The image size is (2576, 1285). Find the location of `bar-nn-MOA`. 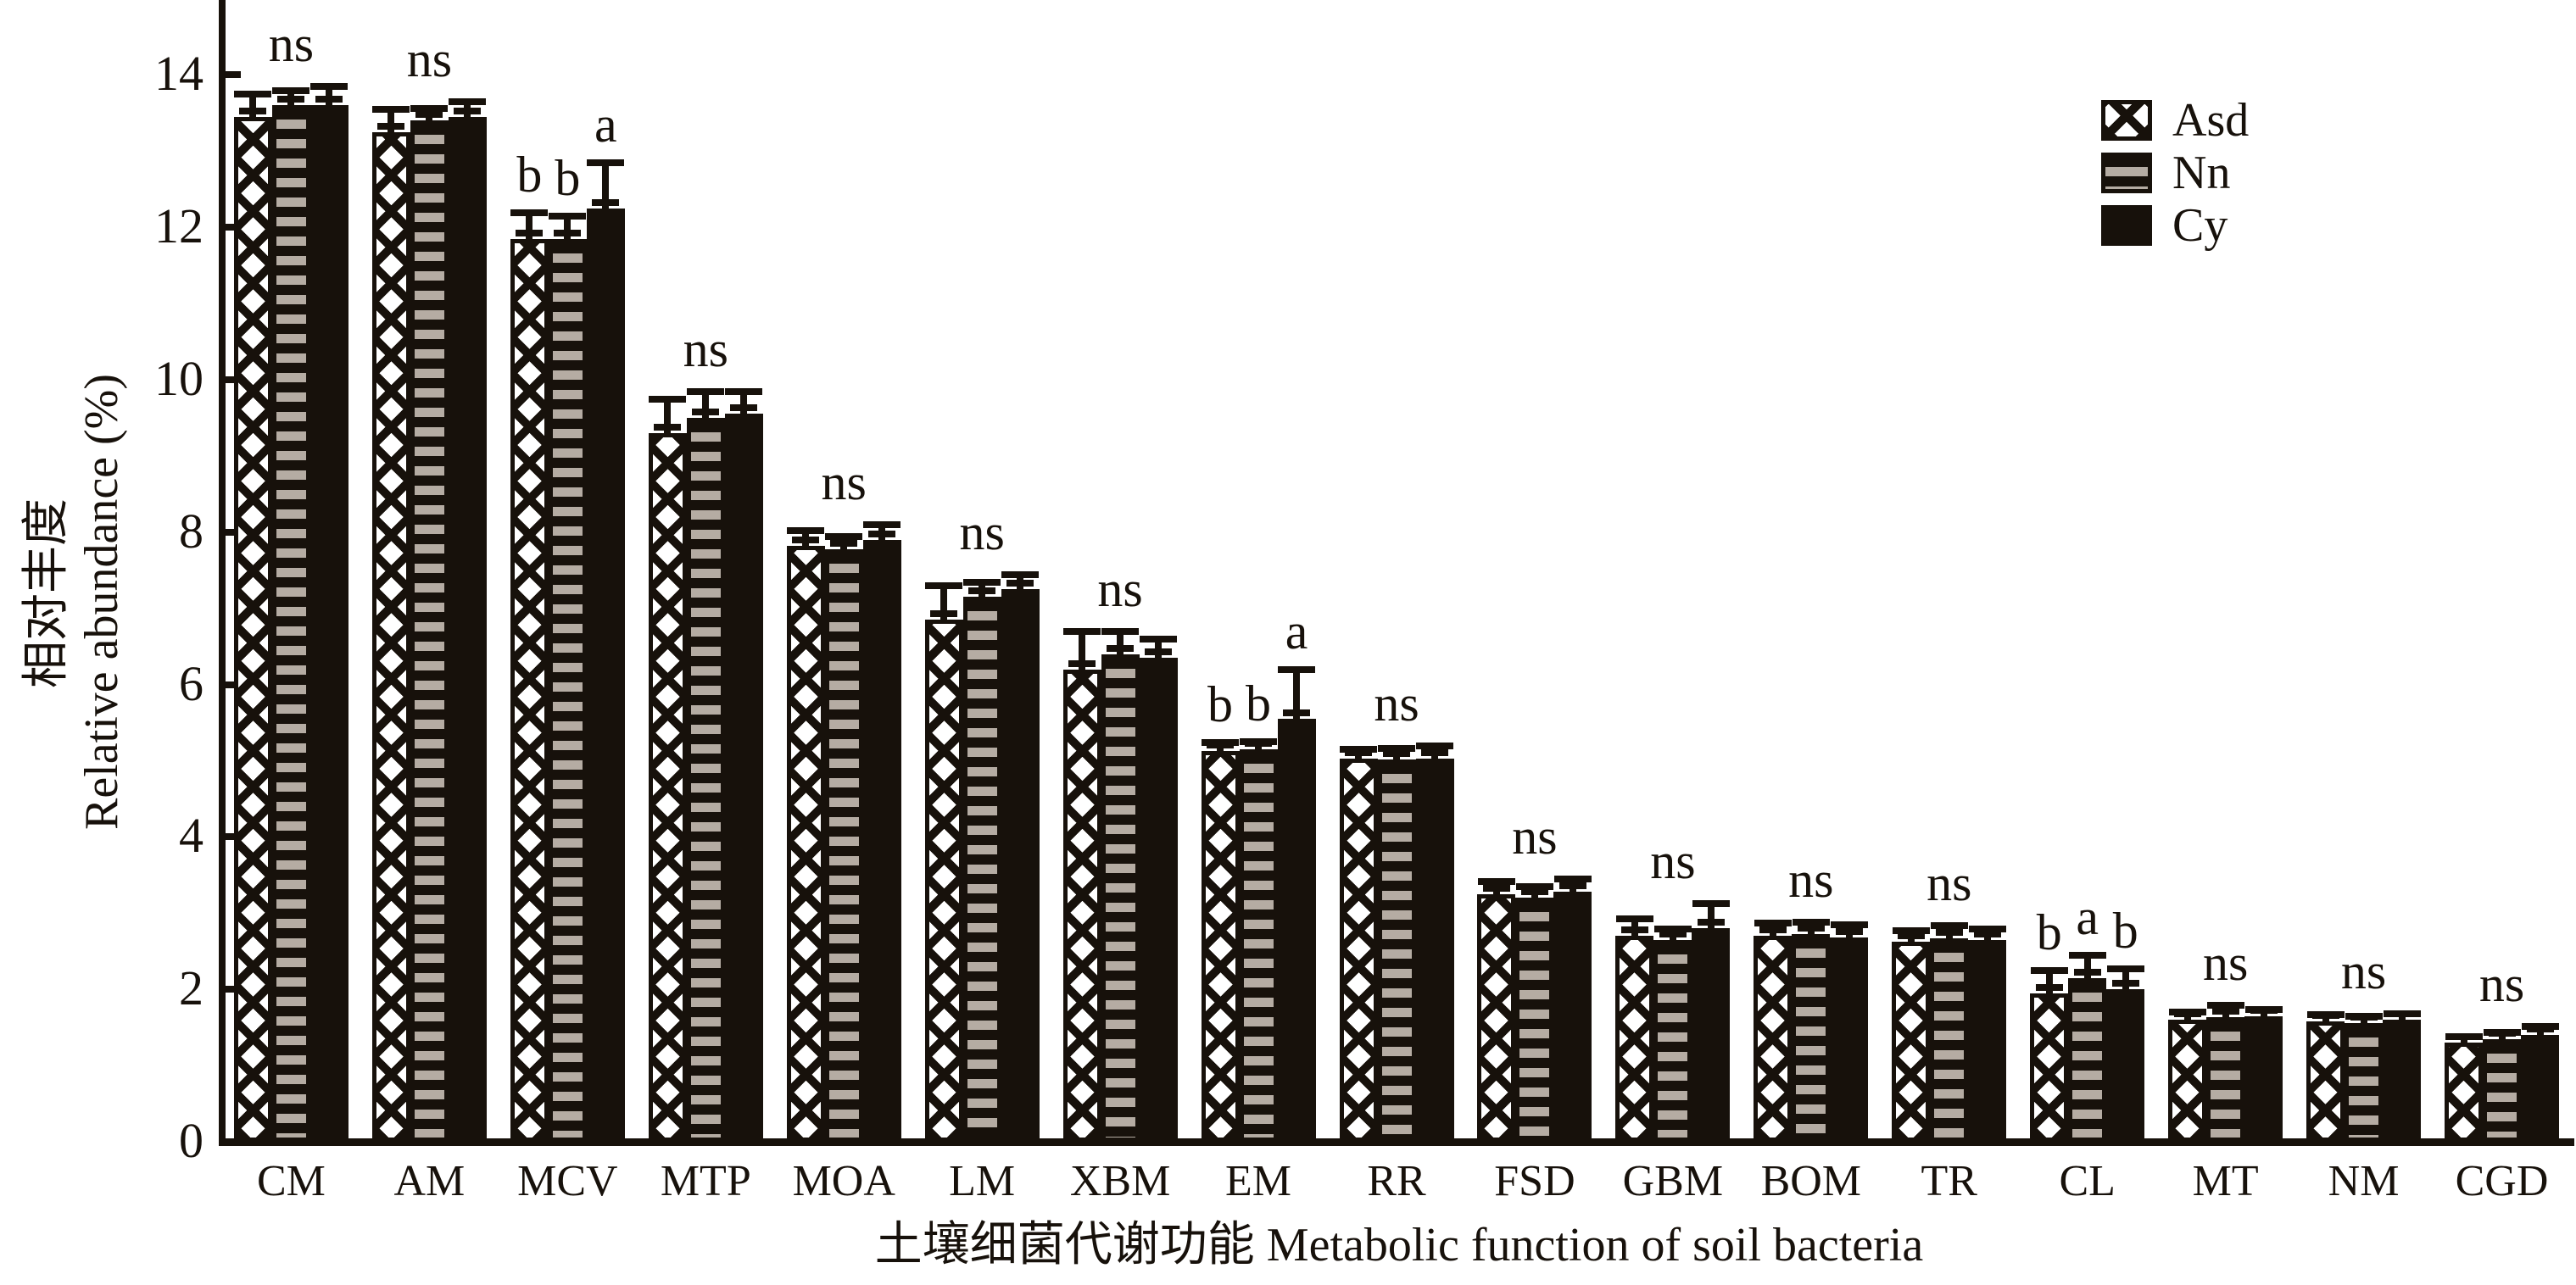

bar-nn-MOA is located at coordinates (843, 845).